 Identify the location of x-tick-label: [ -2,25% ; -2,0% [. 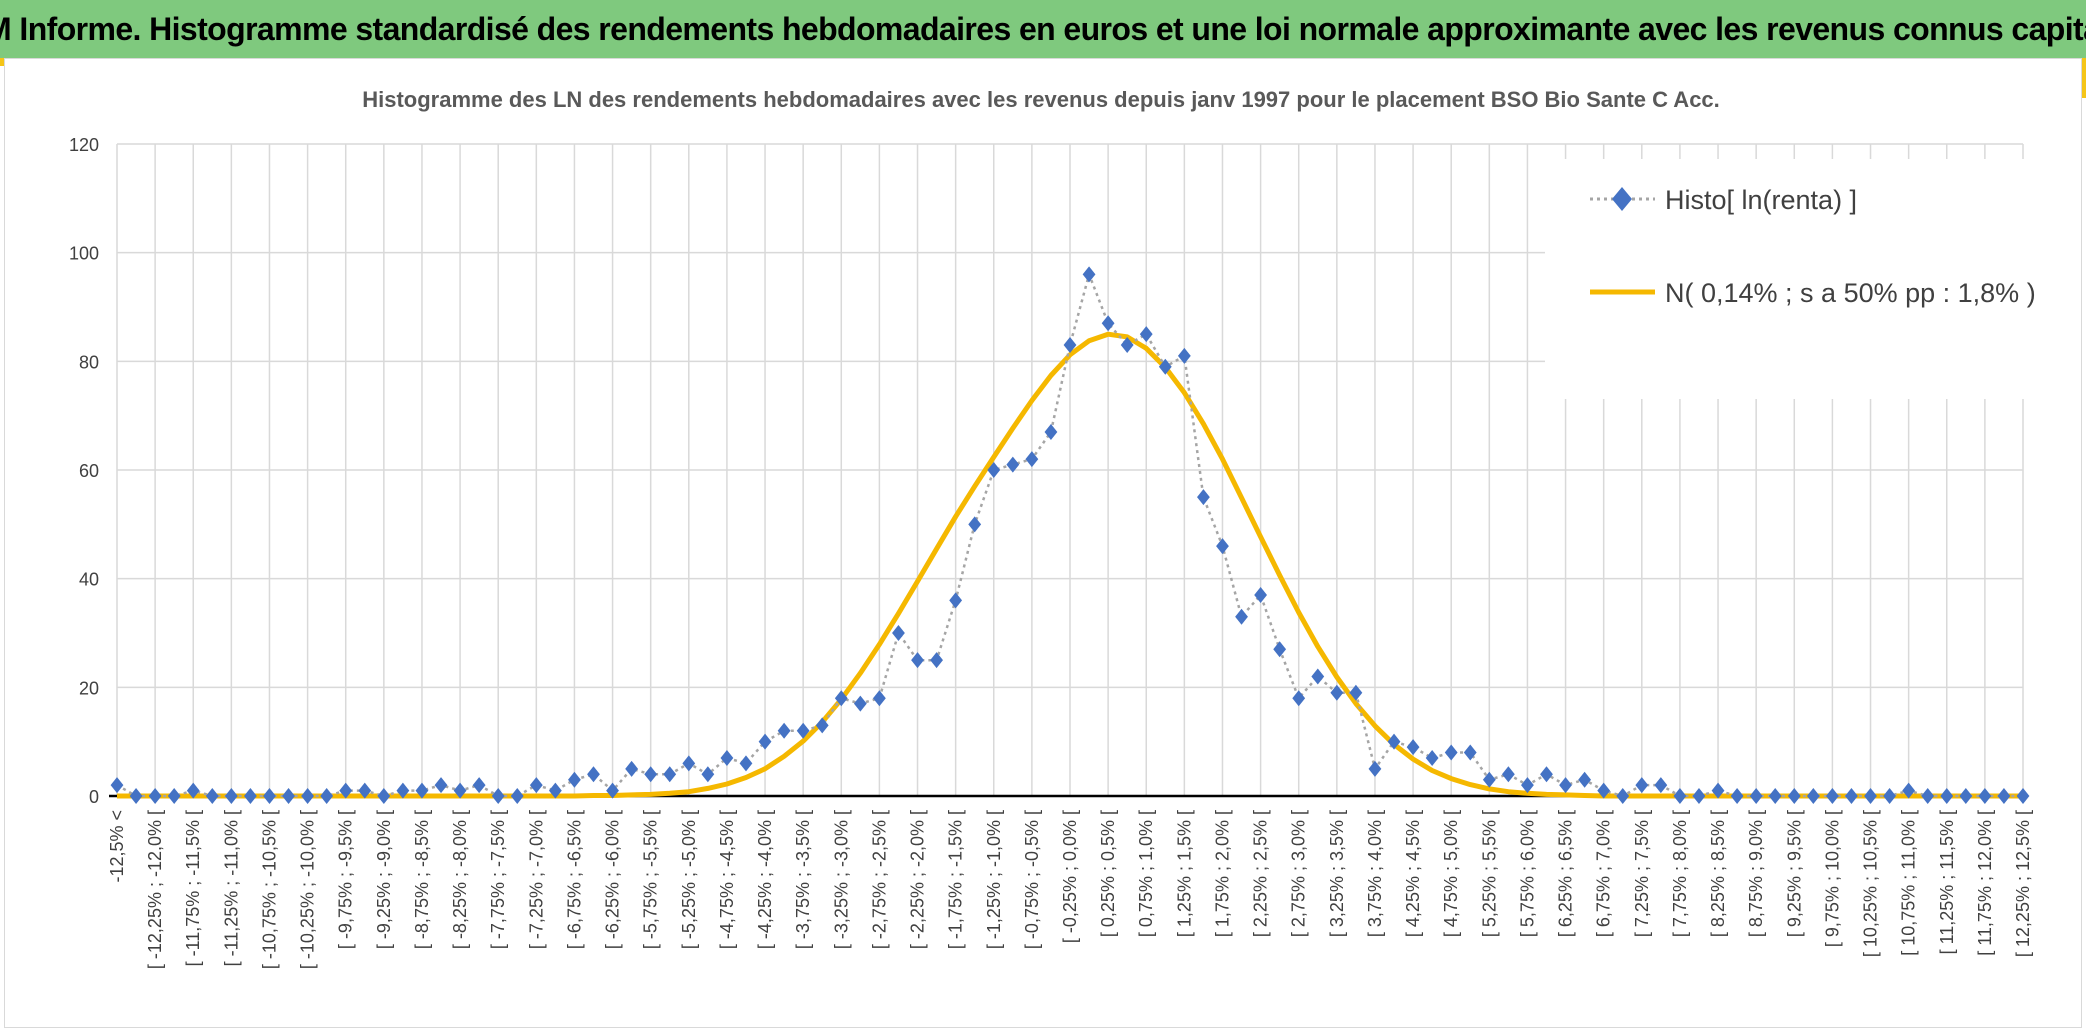
(918, 879).